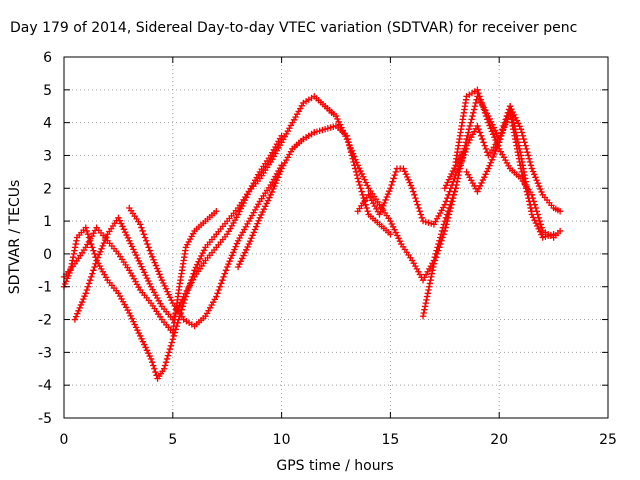 This screenshot has height=480, width=640. Describe the element at coordinates (45, 386) in the screenshot. I see `y-tick-label: -4` at that location.